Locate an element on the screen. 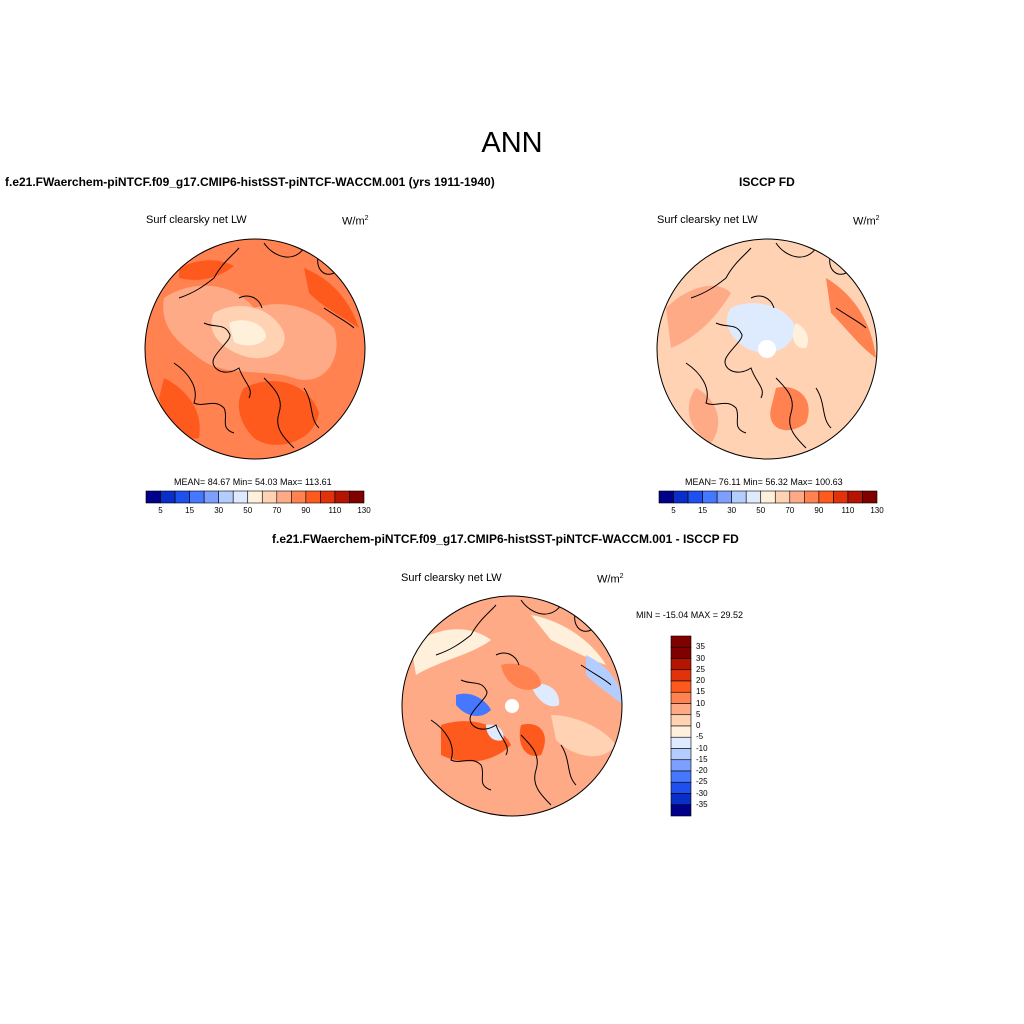 The height and width of the screenshot is (1024, 1024). panel2-colorbar is located at coordinates (768, 497).